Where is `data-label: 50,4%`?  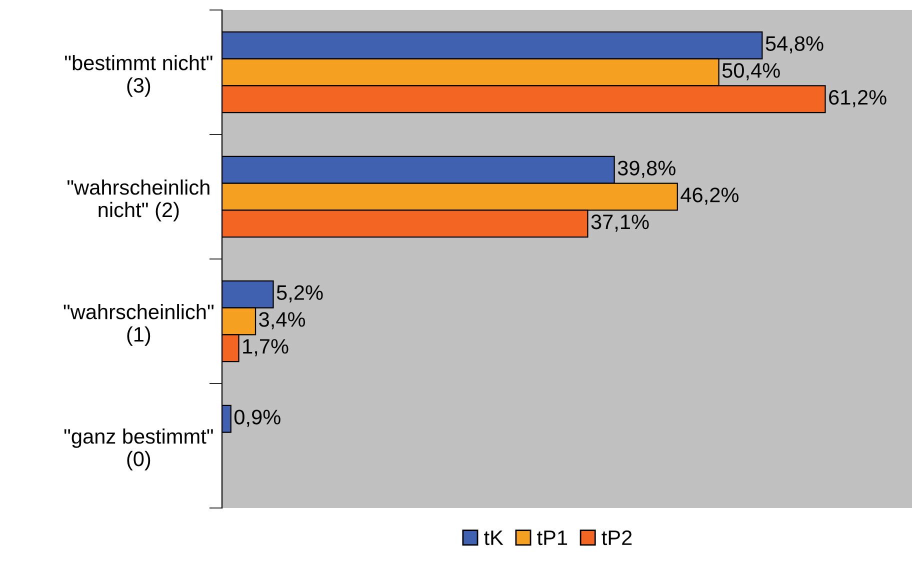
data-label: 50,4% is located at coordinates (751, 71).